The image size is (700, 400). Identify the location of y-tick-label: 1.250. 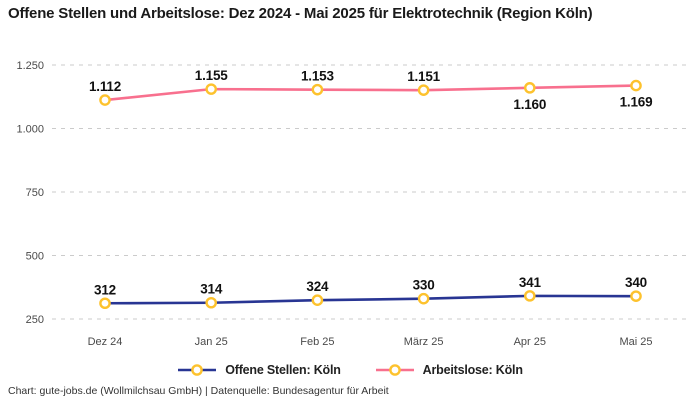
(30, 66).